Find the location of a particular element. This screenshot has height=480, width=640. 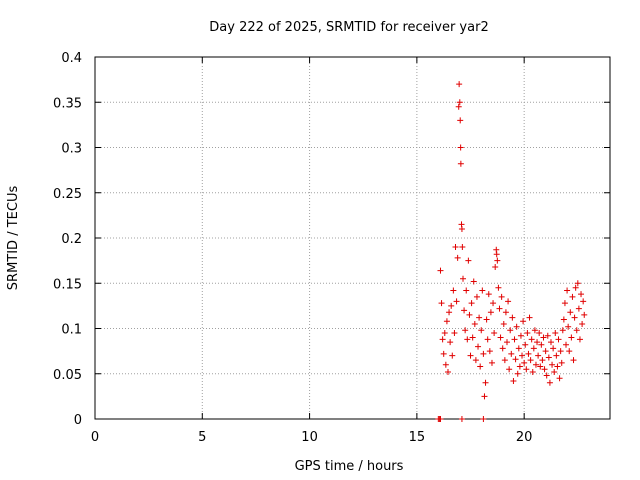

y-tick-label: 0.3 is located at coordinates (71, 149).